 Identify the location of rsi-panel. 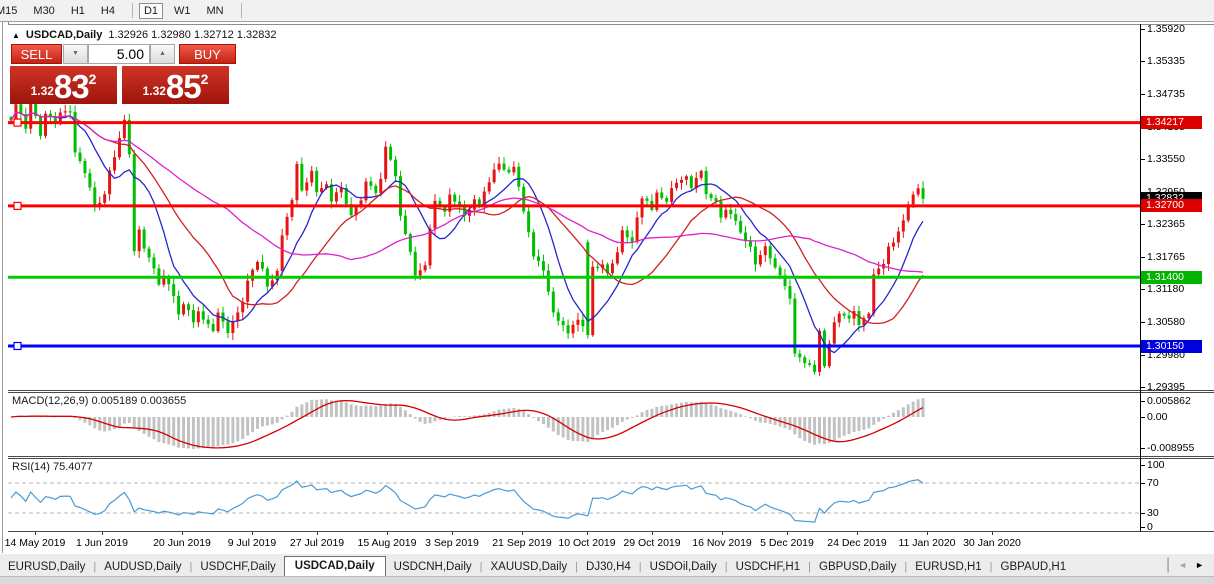
(574, 495).